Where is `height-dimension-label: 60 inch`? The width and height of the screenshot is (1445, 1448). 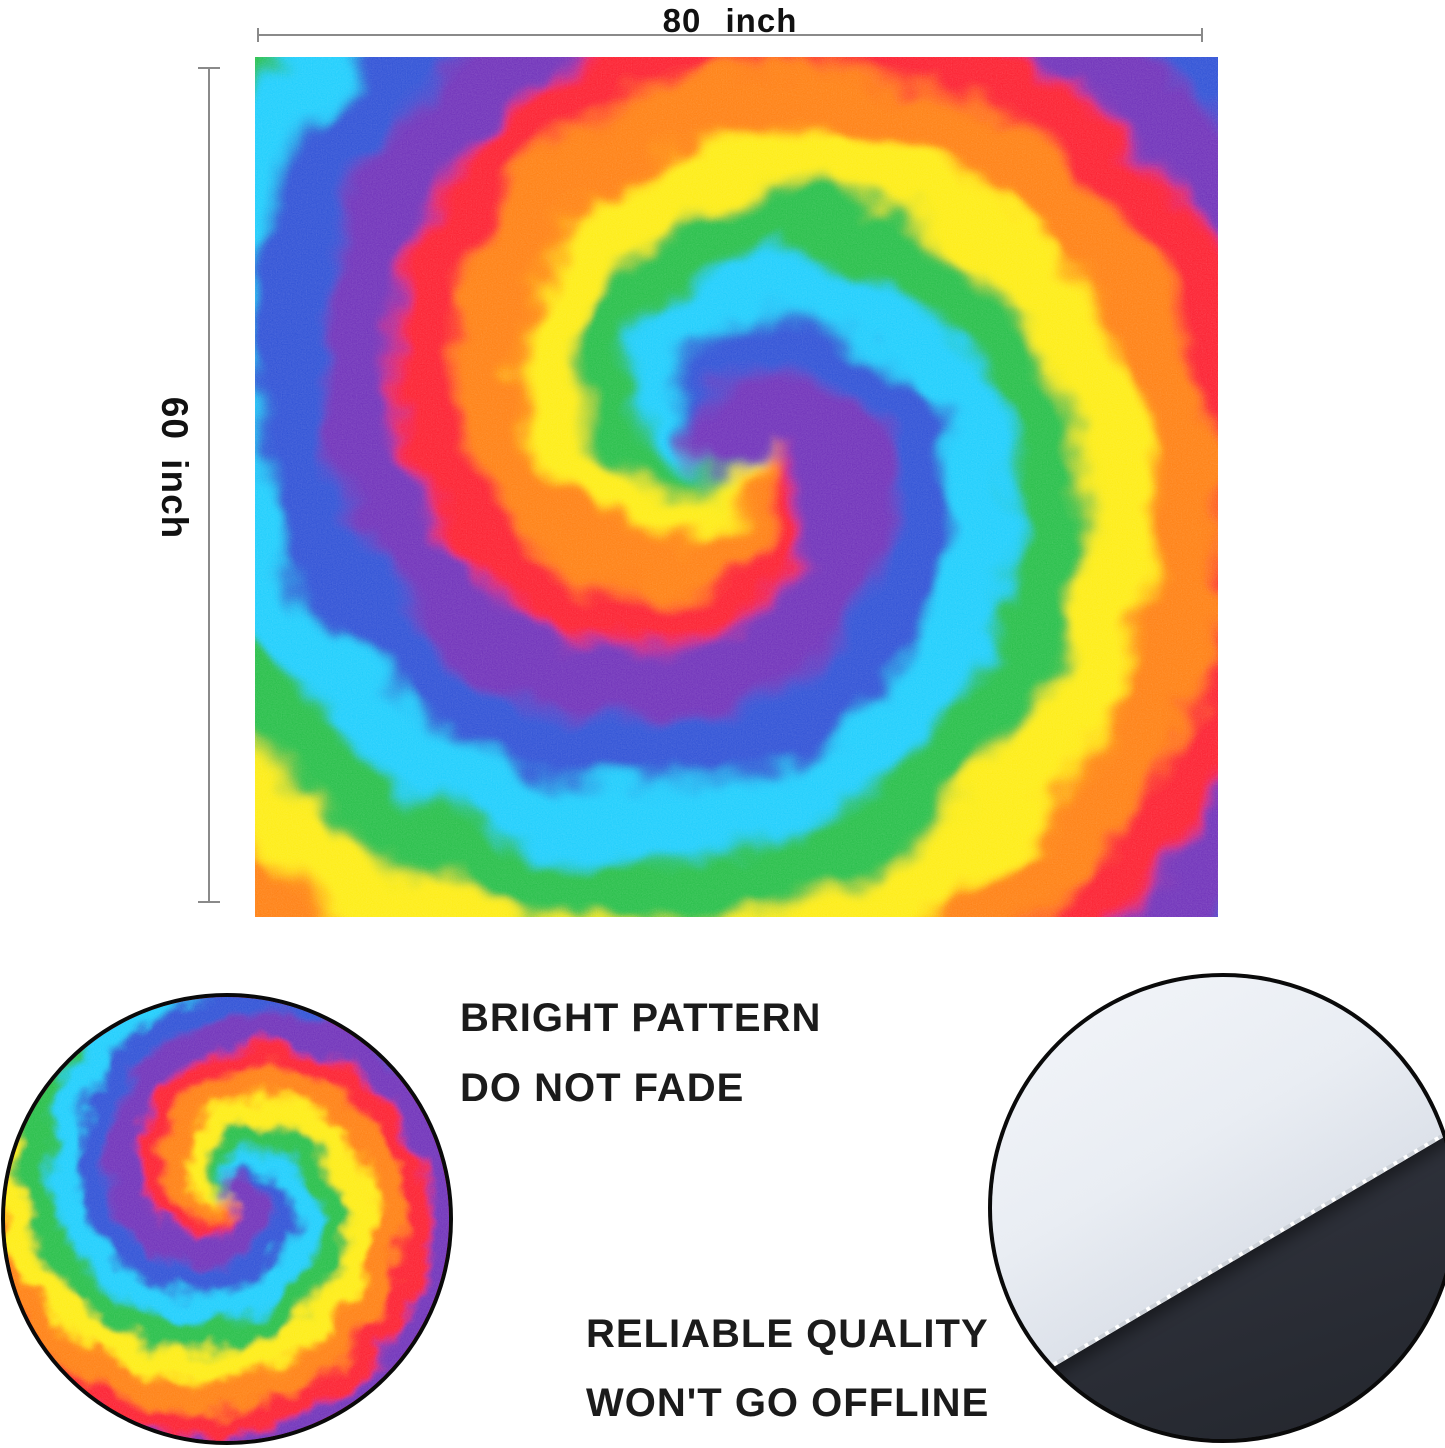
height-dimension-label: 60 inch is located at coordinates (174, 468).